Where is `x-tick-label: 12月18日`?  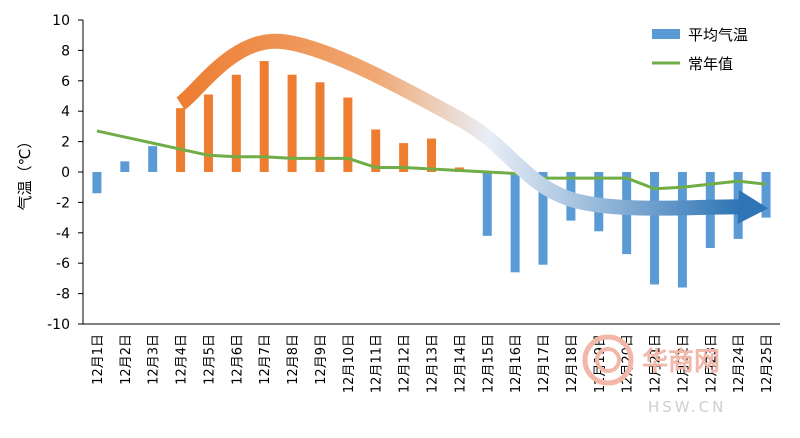
x-tick-label: 12月18日 is located at coordinates (572, 363).